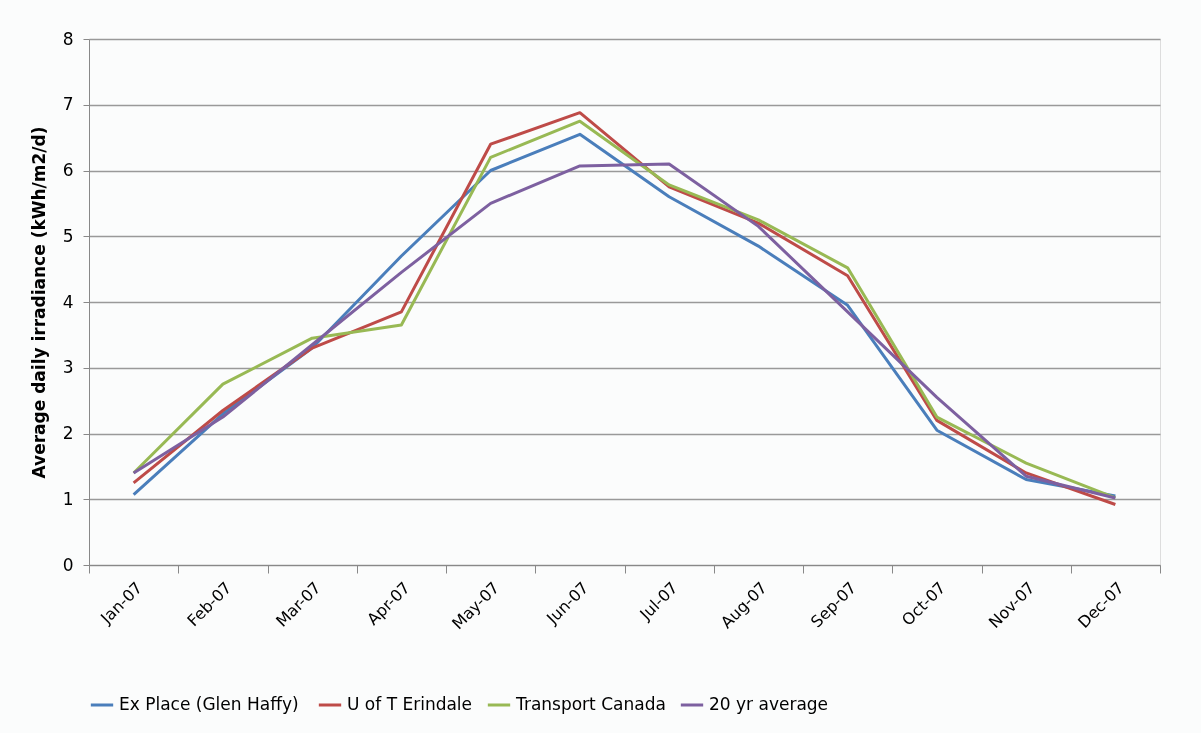 The height and width of the screenshot is (733, 1201). What do you see at coordinates (68, 104) in the screenshot?
I see `y-tick-label: 7` at bounding box center [68, 104].